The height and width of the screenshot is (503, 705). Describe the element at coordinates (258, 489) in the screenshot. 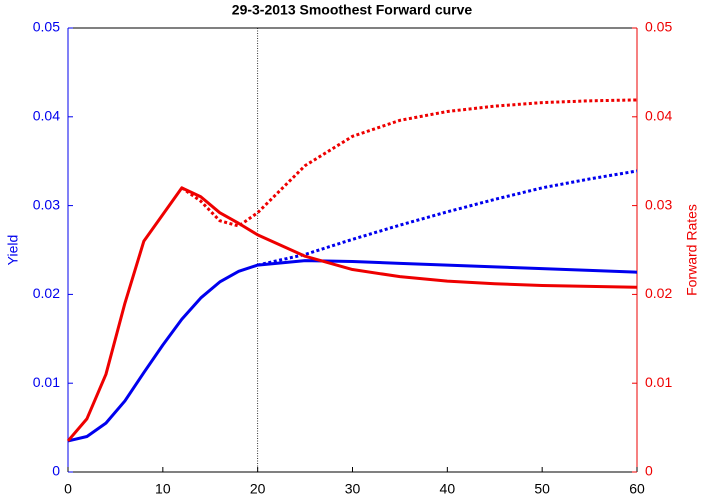

I see `x-tick-label: 20` at that location.